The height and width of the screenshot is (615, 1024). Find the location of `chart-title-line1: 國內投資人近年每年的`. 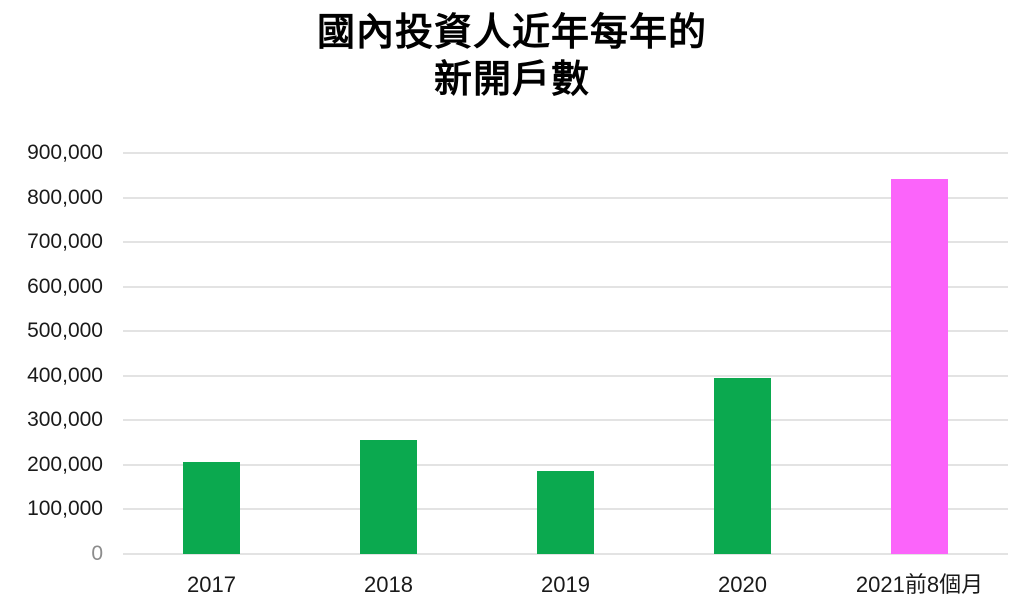

chart-title-line1: 國內投資人近年每年的 is located at coordinates (511, 33).